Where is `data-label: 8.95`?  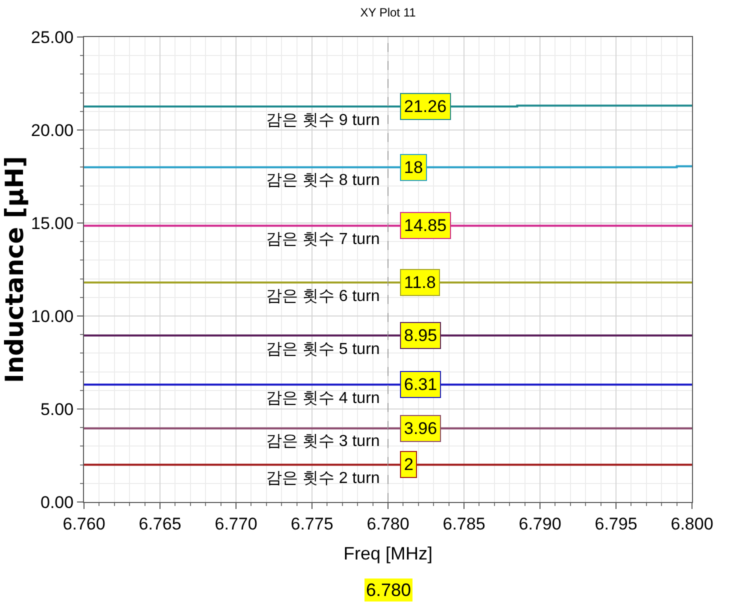
data-label: 8.95 is located at coordinates (421, 335).